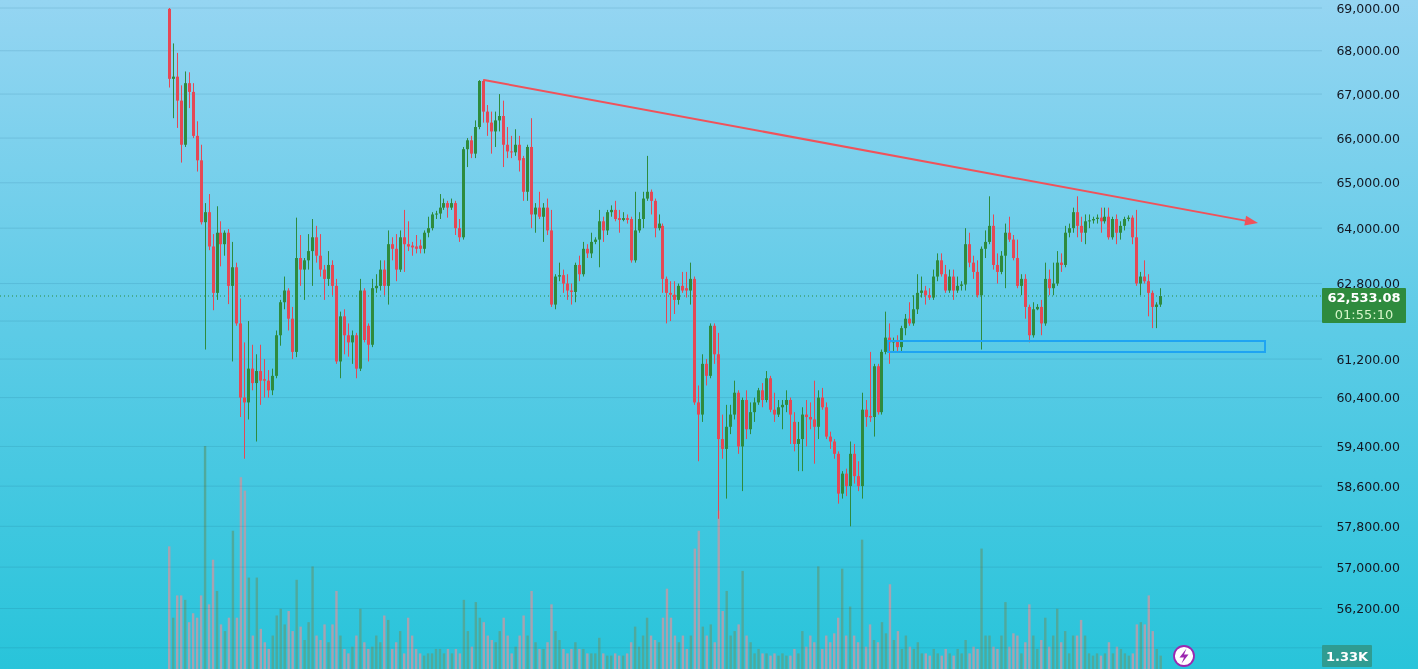  I want to click on y-tick-label: 64,000.00, so click(1368, 228).